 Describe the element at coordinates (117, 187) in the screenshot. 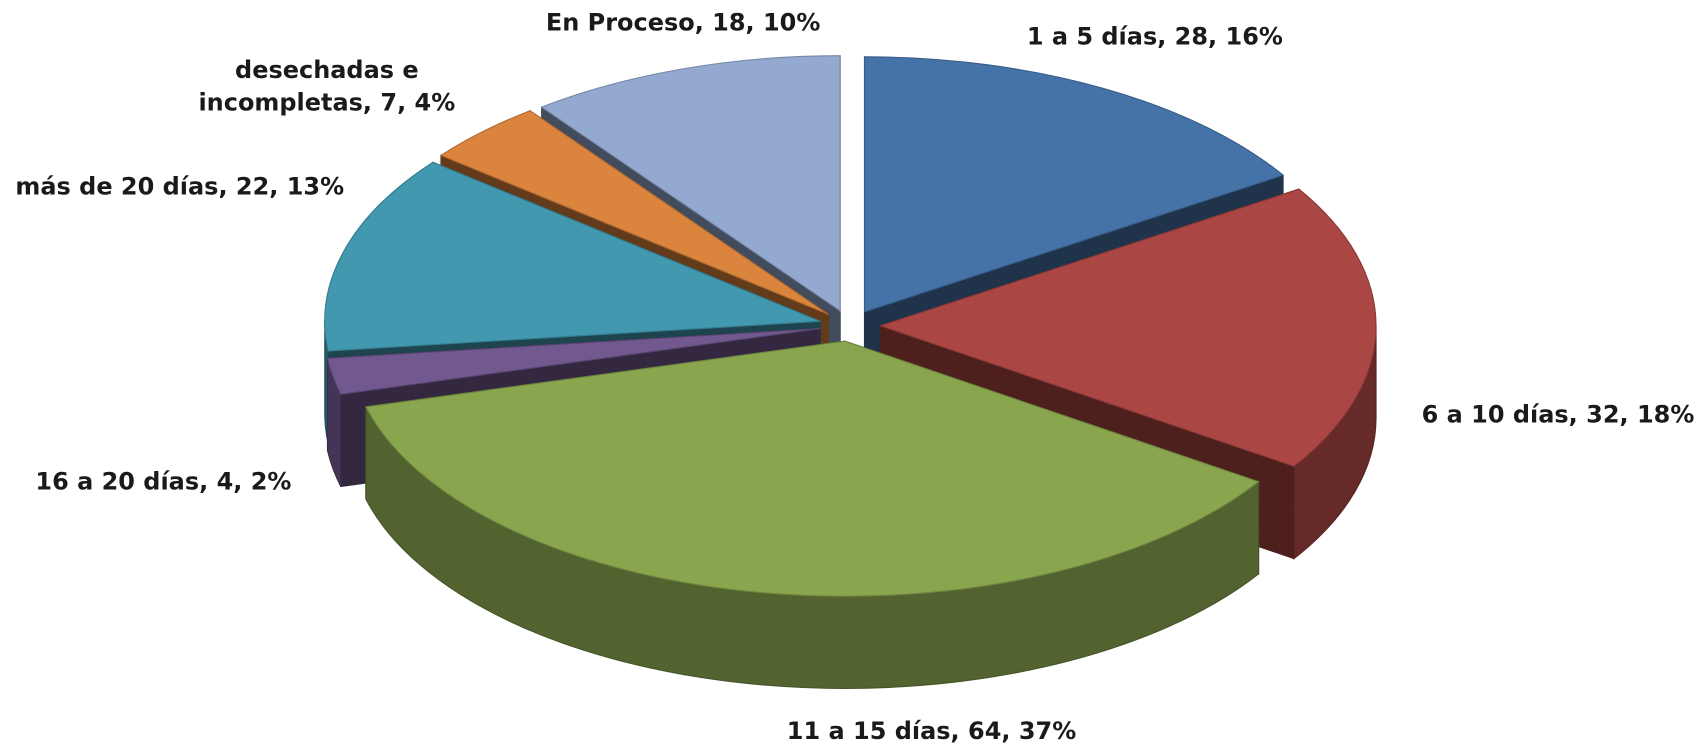

I see `label-category: más de 20 días` at that location.